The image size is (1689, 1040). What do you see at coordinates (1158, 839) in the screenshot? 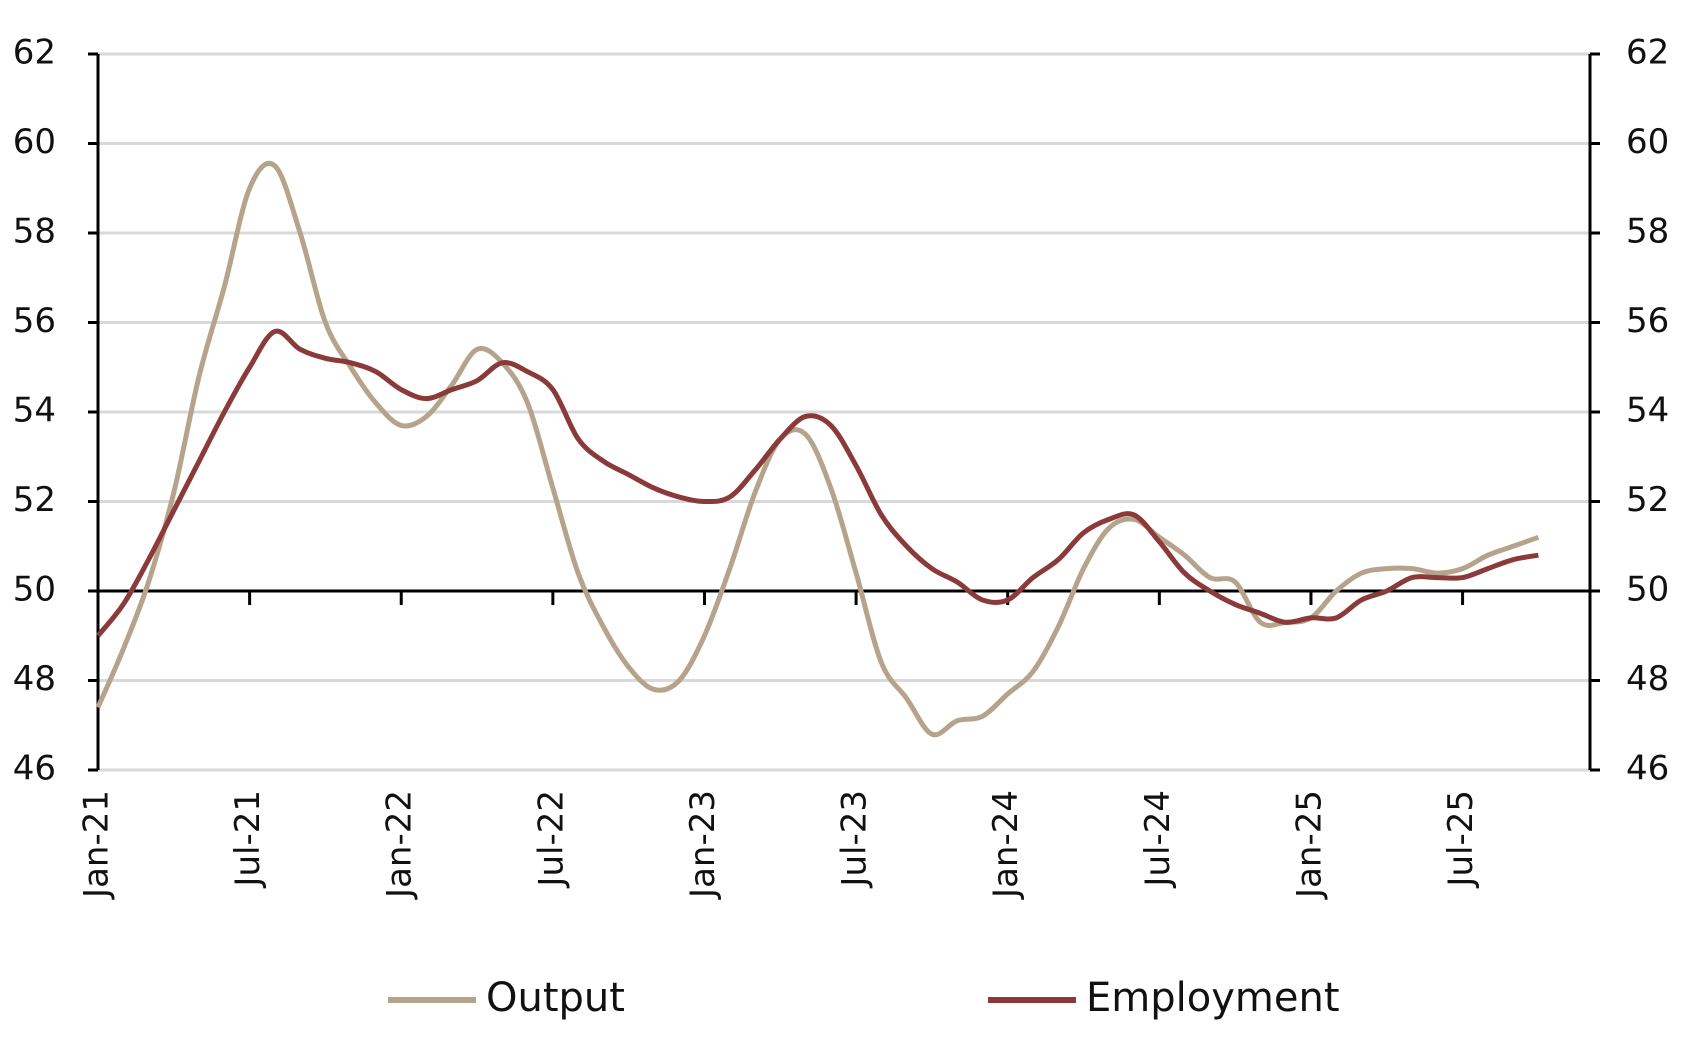
I see `x-tick-label: Jul-24` at bounding box center [1158, 839].